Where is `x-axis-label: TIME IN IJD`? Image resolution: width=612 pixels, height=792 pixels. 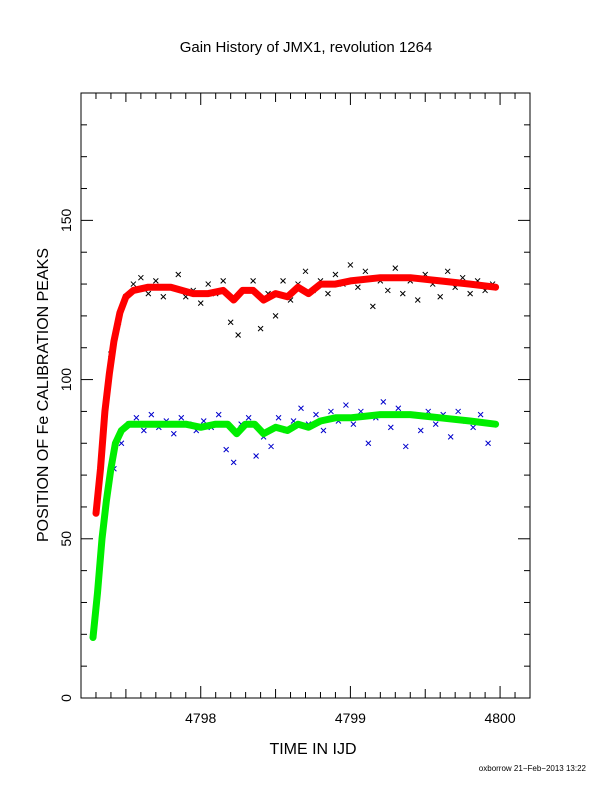 x-axis-label: TIME IN IJD is located at coordinates (312, 749).